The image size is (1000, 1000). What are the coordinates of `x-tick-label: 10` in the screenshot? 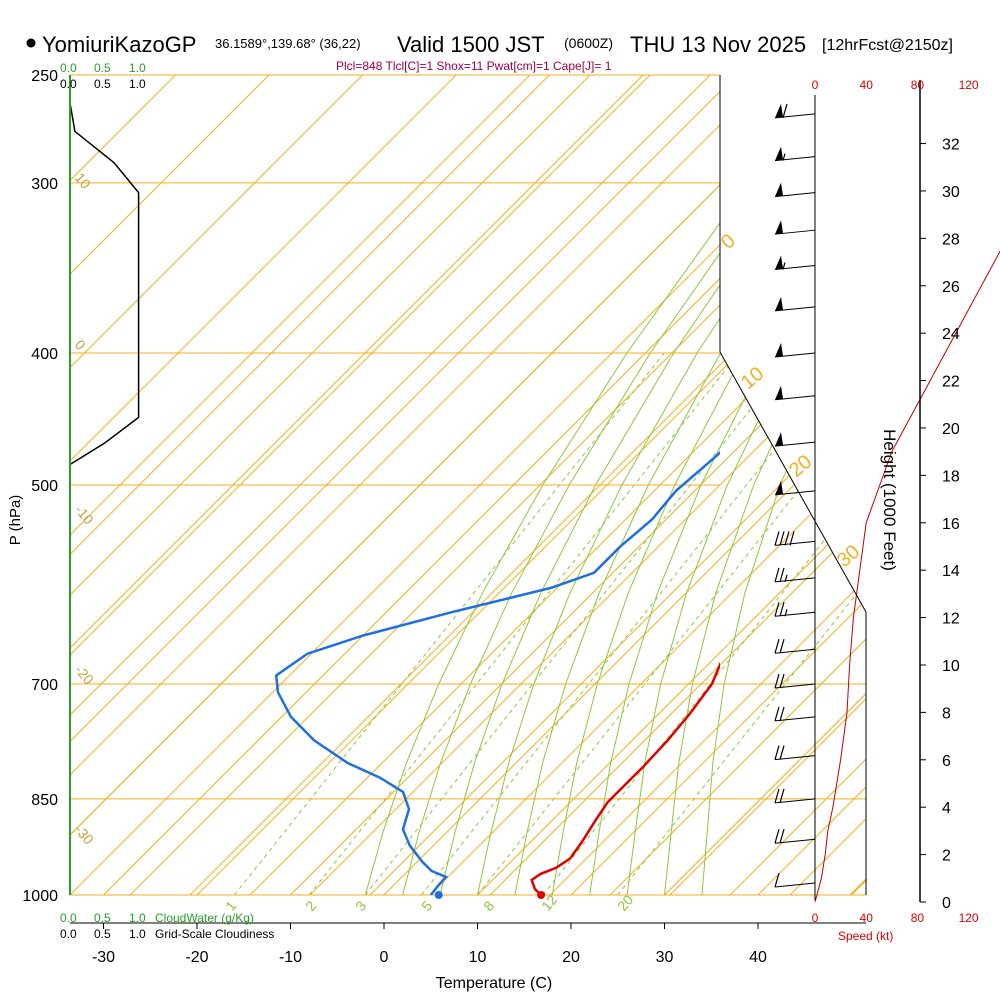 It's located at (478, 957).